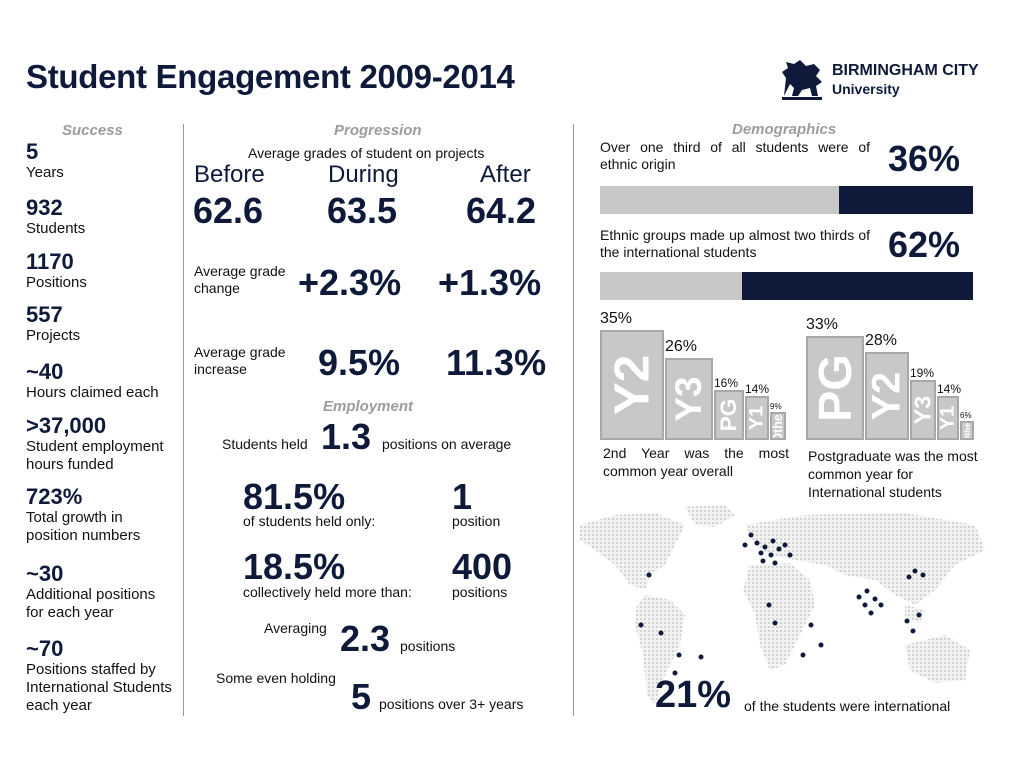  What do you see at coordinates (101, 324) in the screenshot?
I see `success-stat: 557 Projects` at bounding box center [101, 324].